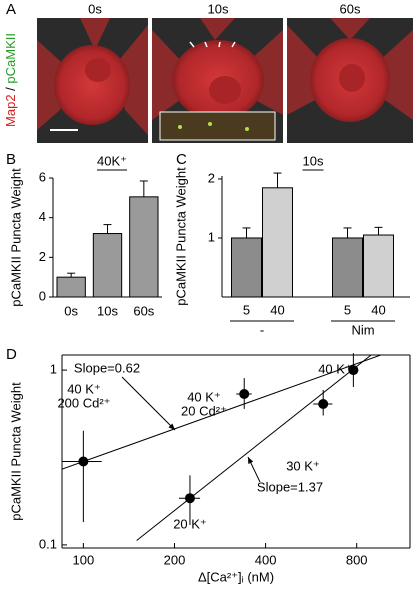 Image resolution: width=416 pixels, height=589 pixels. Describe the element at coordinates (42, 216) in the screenshot. I see `y-tick-label: 4` at that location.